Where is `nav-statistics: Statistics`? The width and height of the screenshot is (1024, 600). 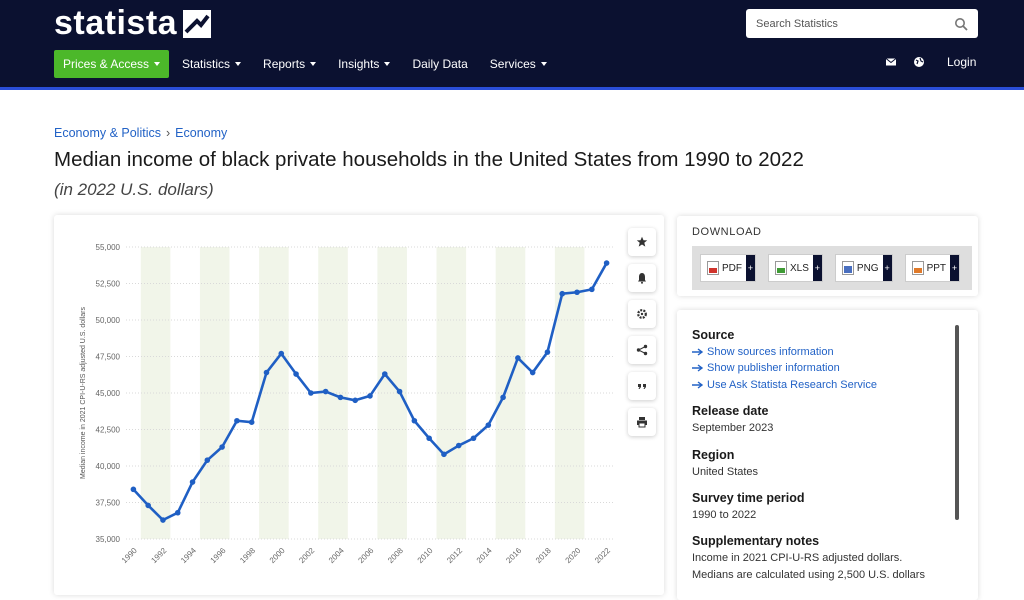 nav-statistics: Statistics is located at coordinates (212, 64).